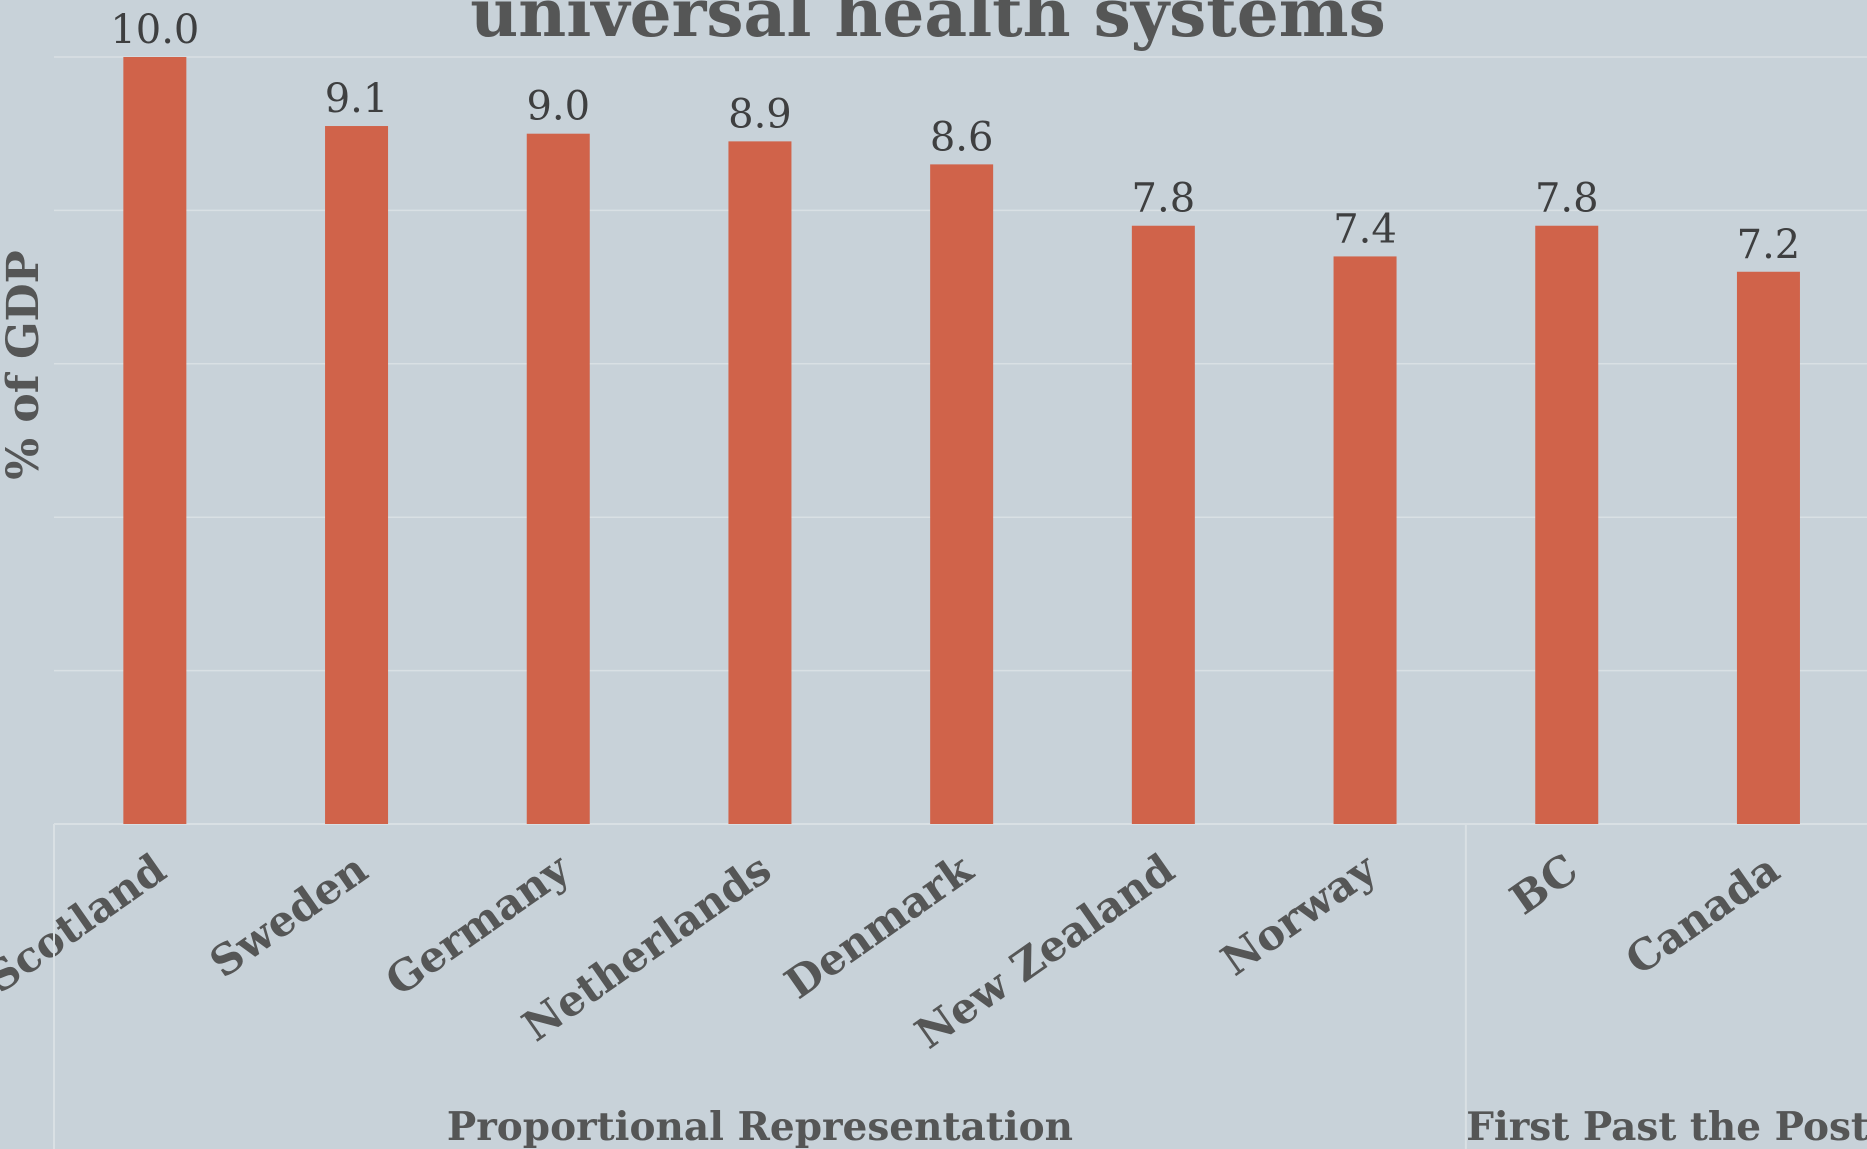 The image size is (1867, 1149). What do you see at coordinates (962, 494) in the screenshot?
I see `bar-denmark` at bounding box center [962, 494].